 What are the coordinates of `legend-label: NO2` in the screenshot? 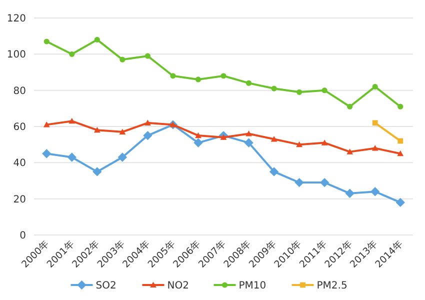 It's located at (178, 286).